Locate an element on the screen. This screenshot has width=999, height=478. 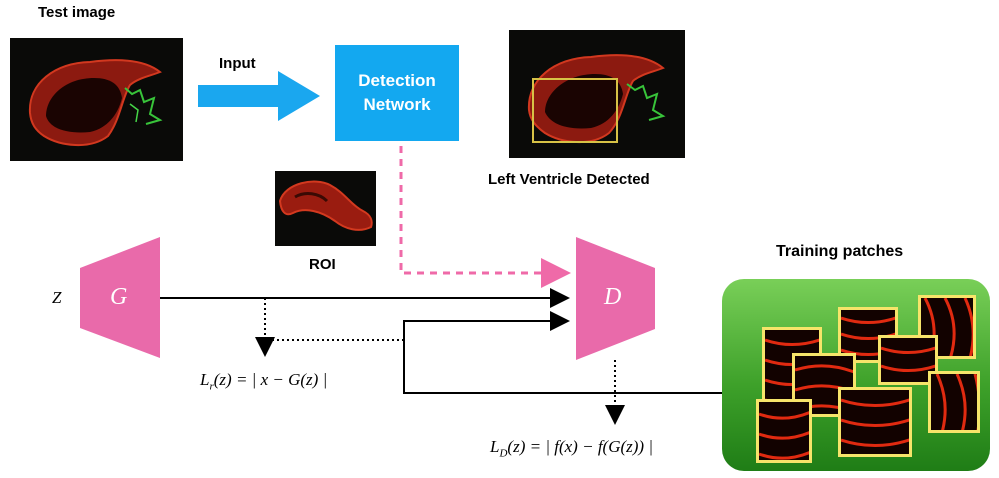
detection-network-line2: Network is located at coordinates (397, 104).